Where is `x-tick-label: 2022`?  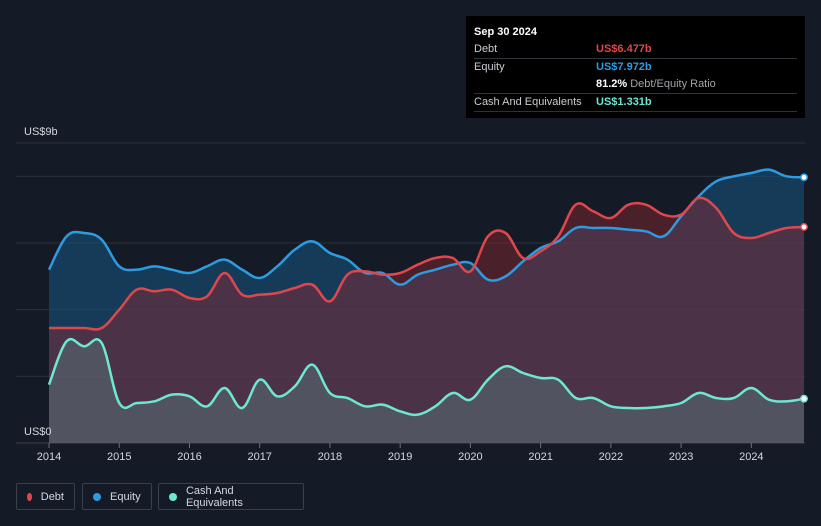 x-tick-label: 2022 is located at coordinates (611, 457).